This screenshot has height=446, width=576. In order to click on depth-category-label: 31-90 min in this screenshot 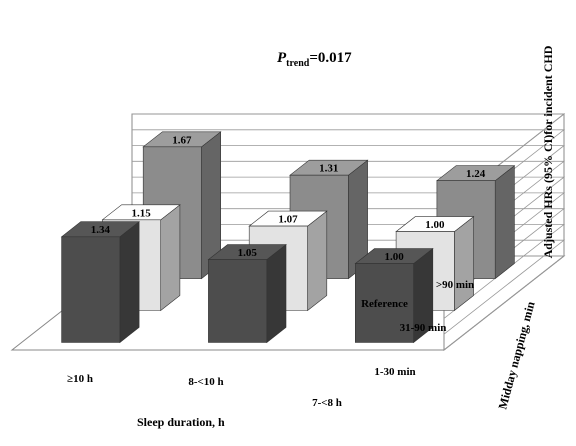, I will do `click(423, 328)`.